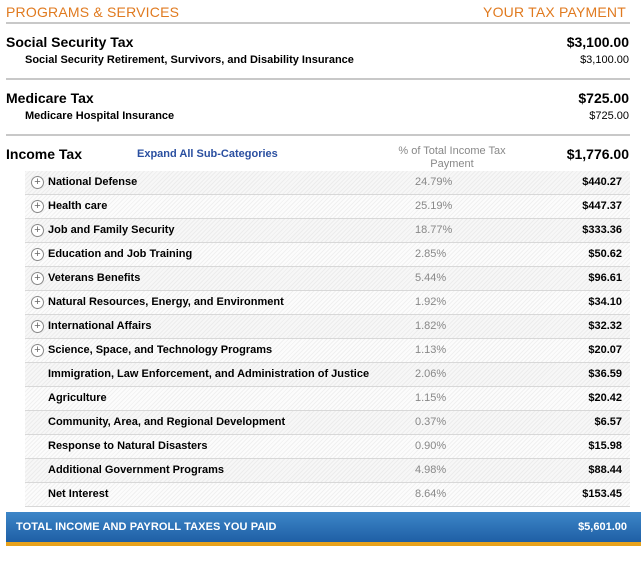 This screenshot has height=563, width=641. I want to click on table-row: + Health care 25.19% $447.37, so click(327, 207).